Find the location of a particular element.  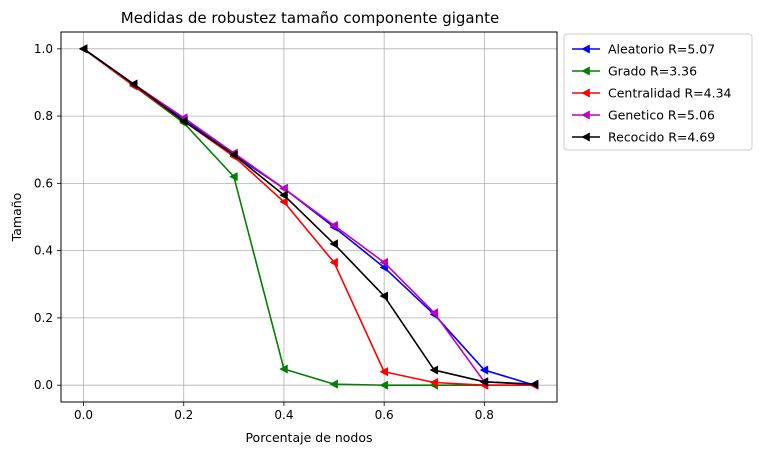

x-tick-label: 0.2 is located at coordinates (183, 415).